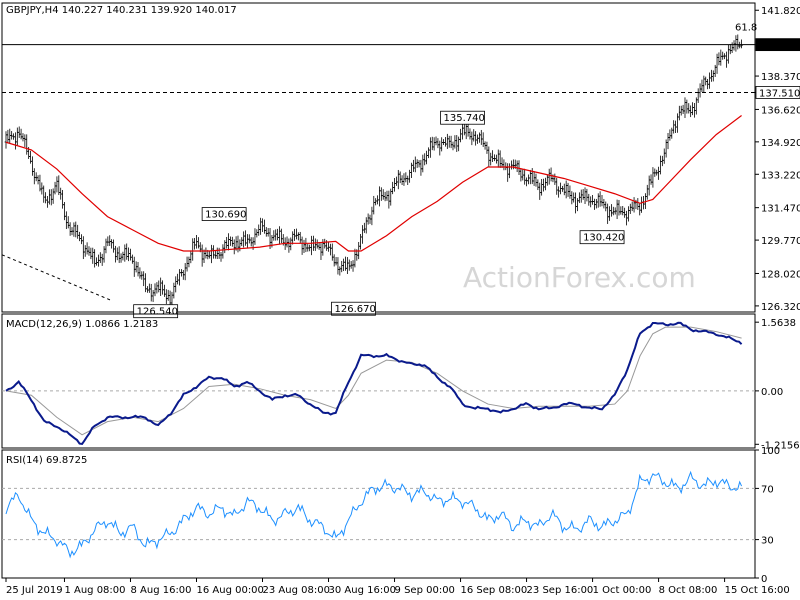 The height and width of the screenshot is (600, 800). What do you see at coordinates (225, 215) in the screenshot?
I see `price-annotation-label: 130.690` at bounding box center [225, 215].